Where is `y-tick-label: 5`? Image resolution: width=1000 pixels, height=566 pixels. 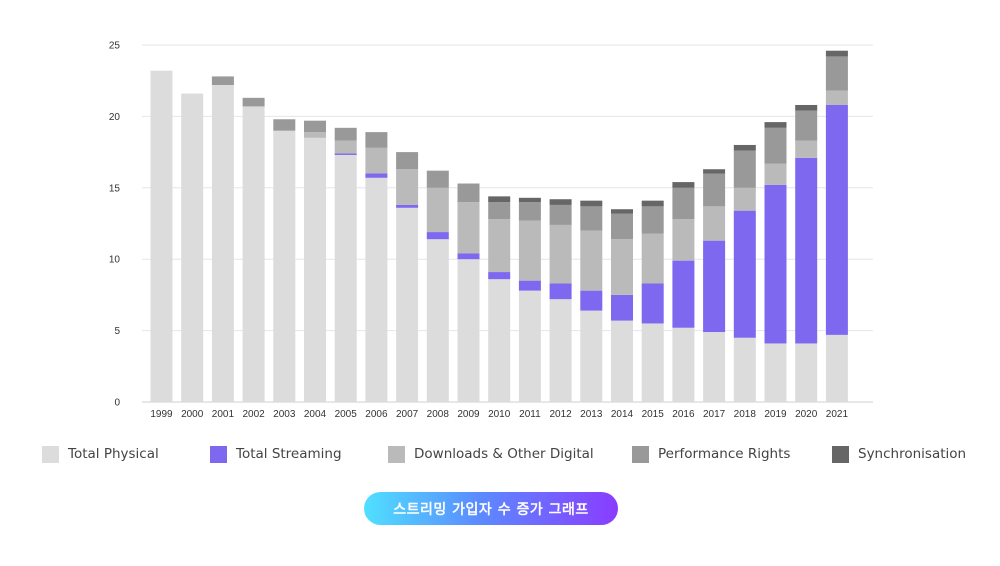
y-tick-label: 5 is located at coordinates (117, 331).